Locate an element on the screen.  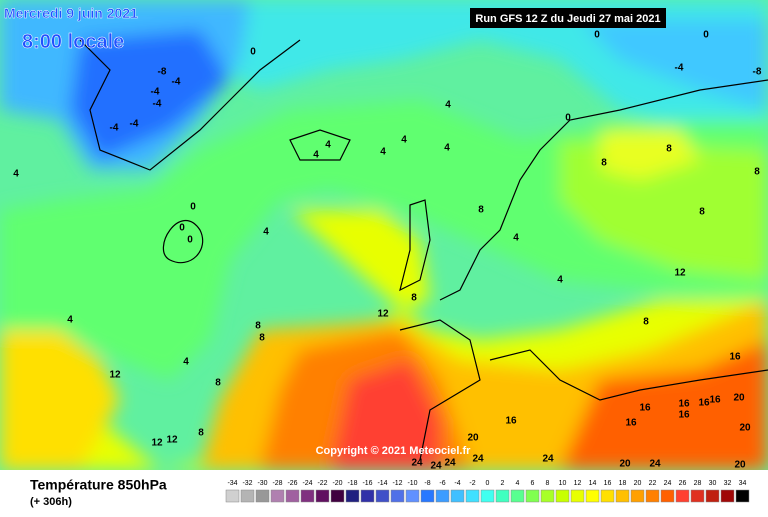
run-box is located at coordinates (568, 18).